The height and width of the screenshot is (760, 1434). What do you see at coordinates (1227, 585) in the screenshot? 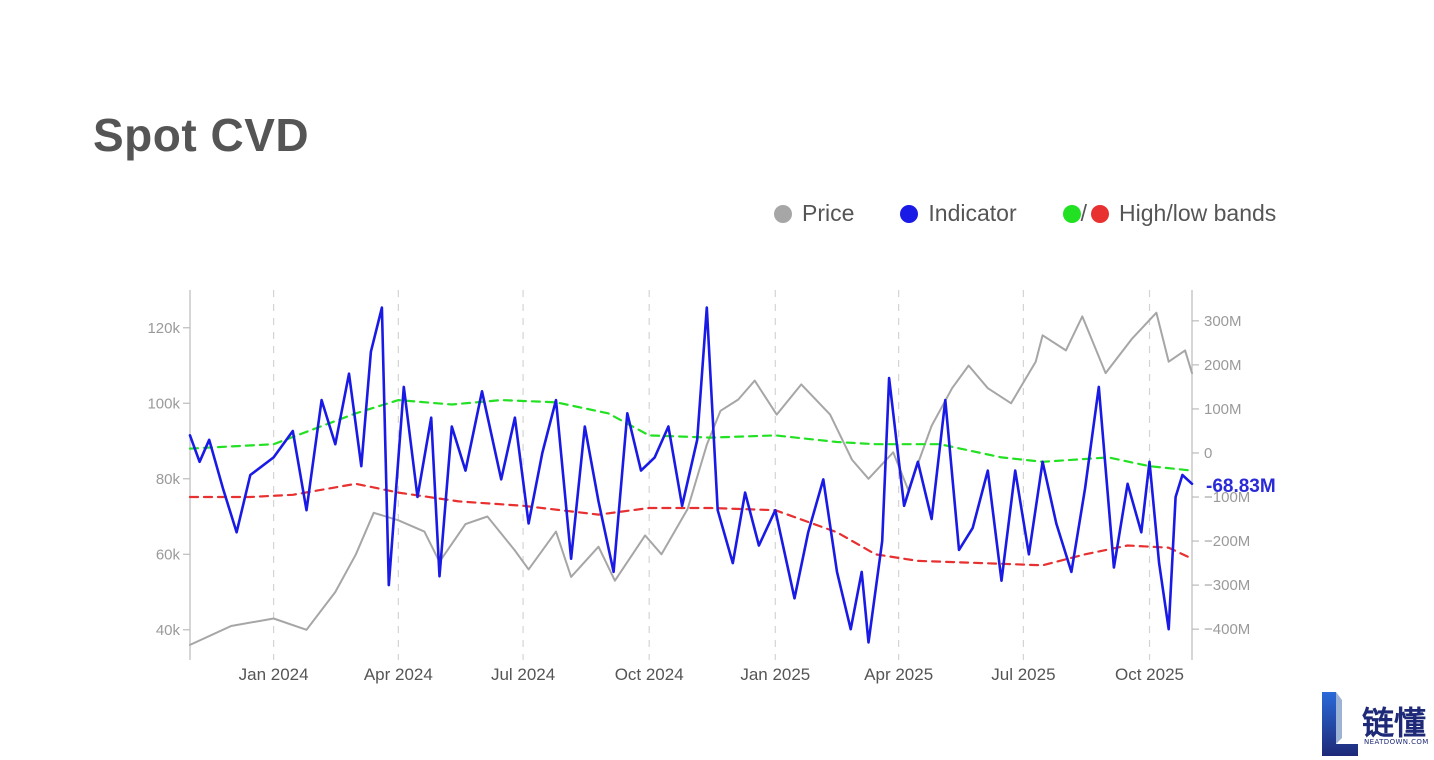
I see `right-tick-label: −300M` at bounding box center [1227, 585].